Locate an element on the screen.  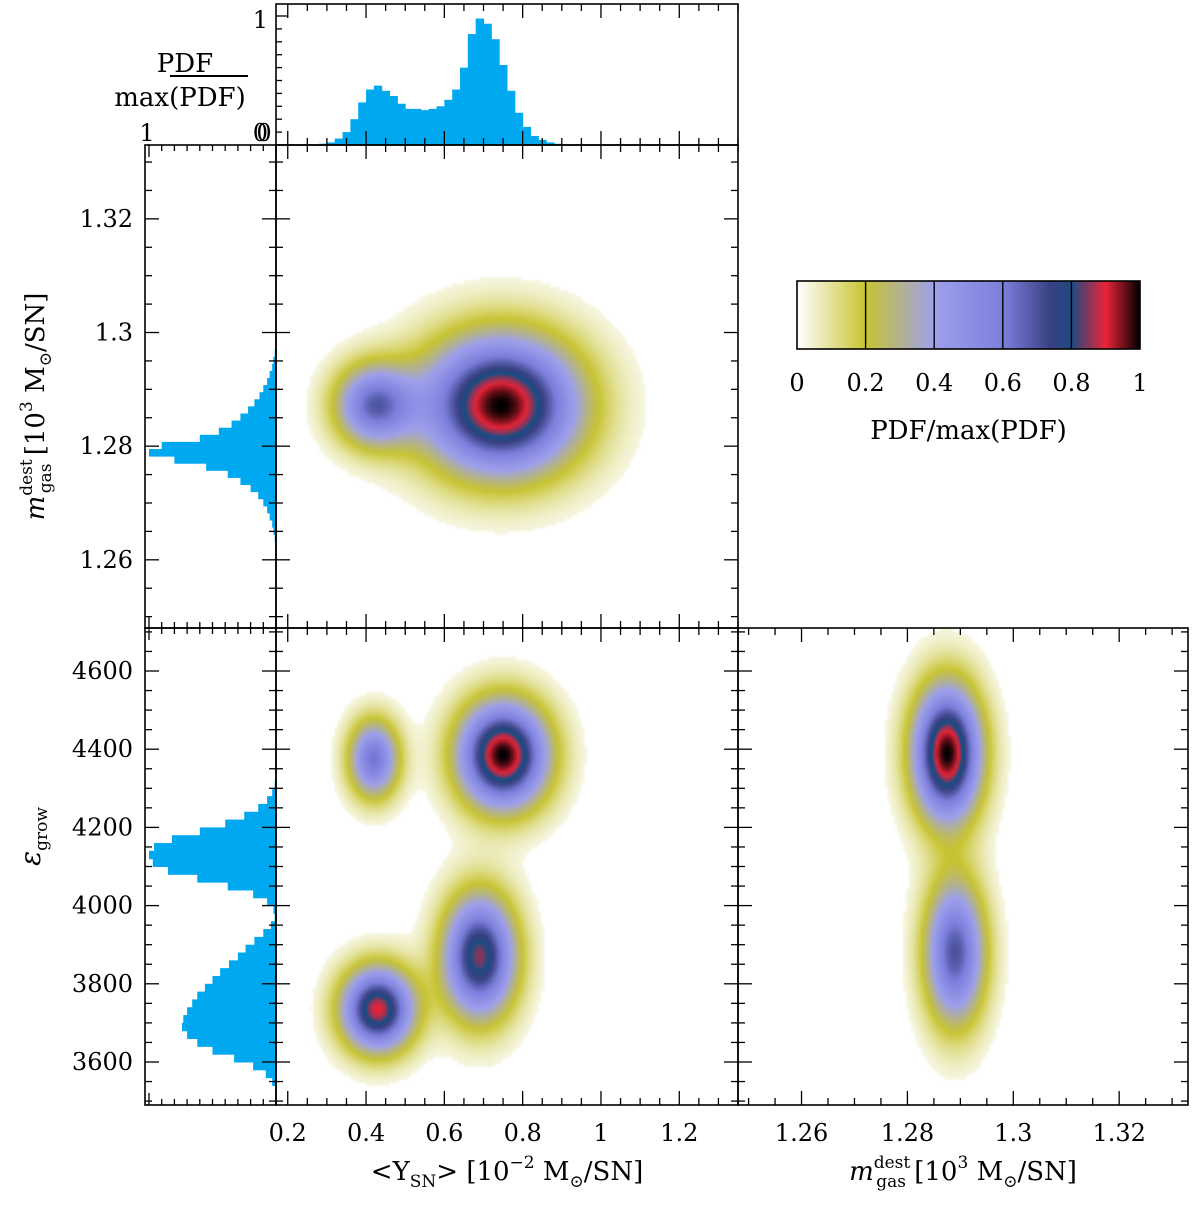
colorbar-ramp is located at coordinates (968, 315).